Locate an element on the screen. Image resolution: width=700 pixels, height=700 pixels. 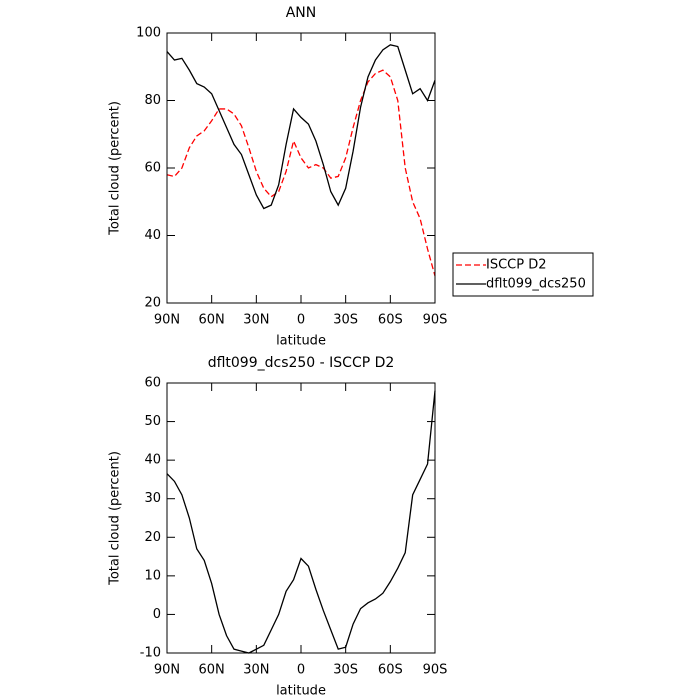
y-tick-label: 50 is located at coordinates (152, 421).